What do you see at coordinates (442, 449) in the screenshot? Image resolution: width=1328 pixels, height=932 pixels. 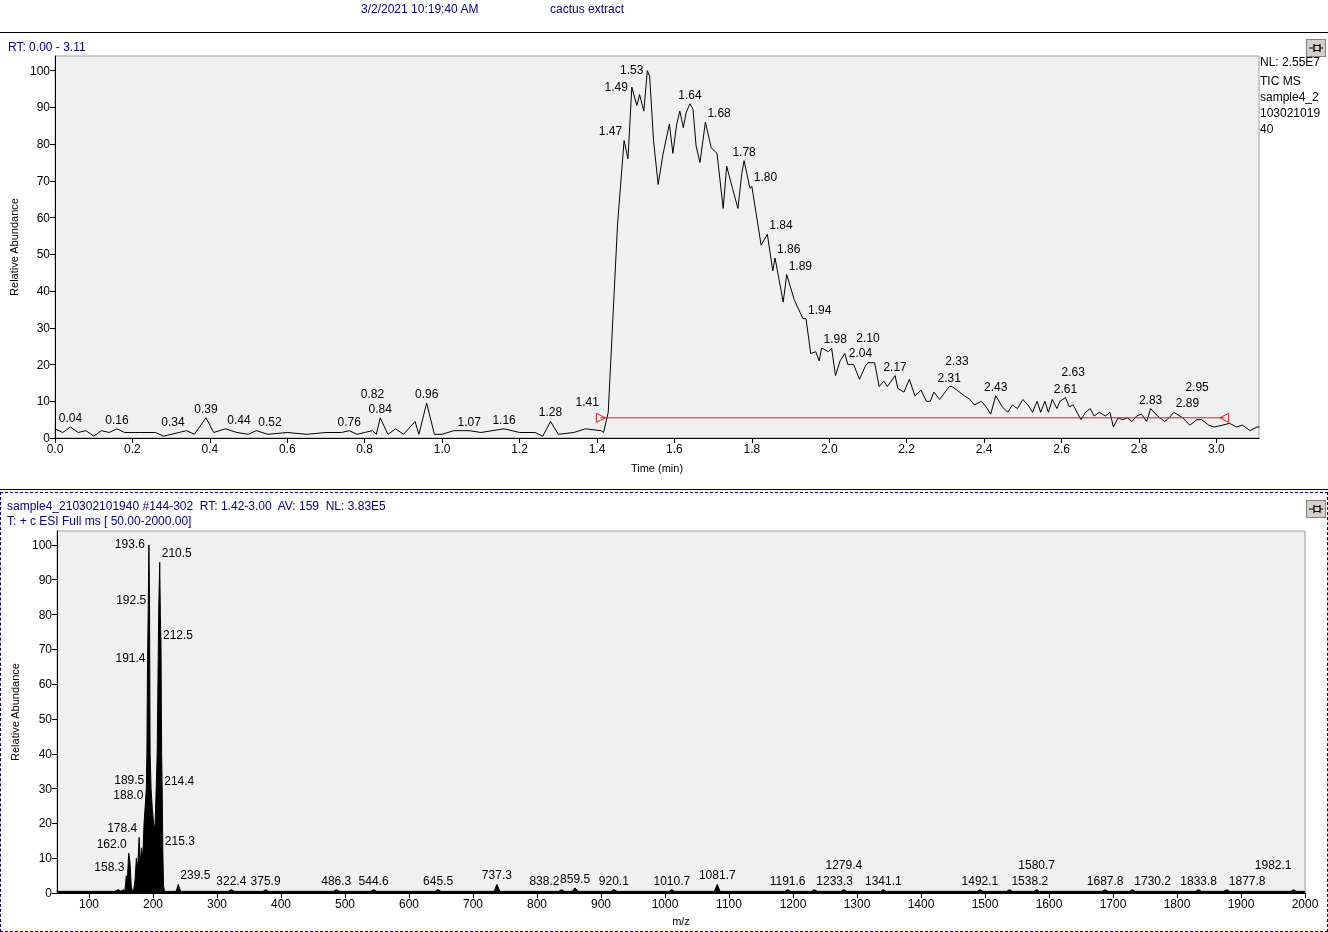 I see `x-tick-label: 1.0` at bounding box center [442, 449].